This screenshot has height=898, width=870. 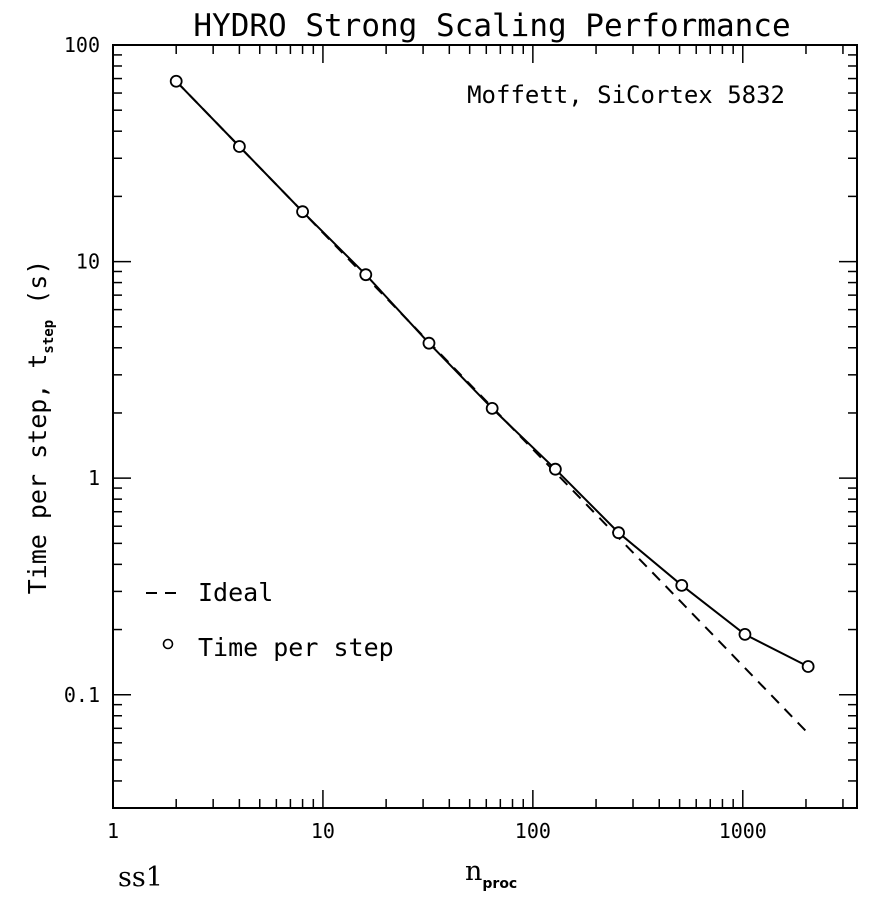 I want to click on y-tick-label: 0.1, so click(x=82, y=695).